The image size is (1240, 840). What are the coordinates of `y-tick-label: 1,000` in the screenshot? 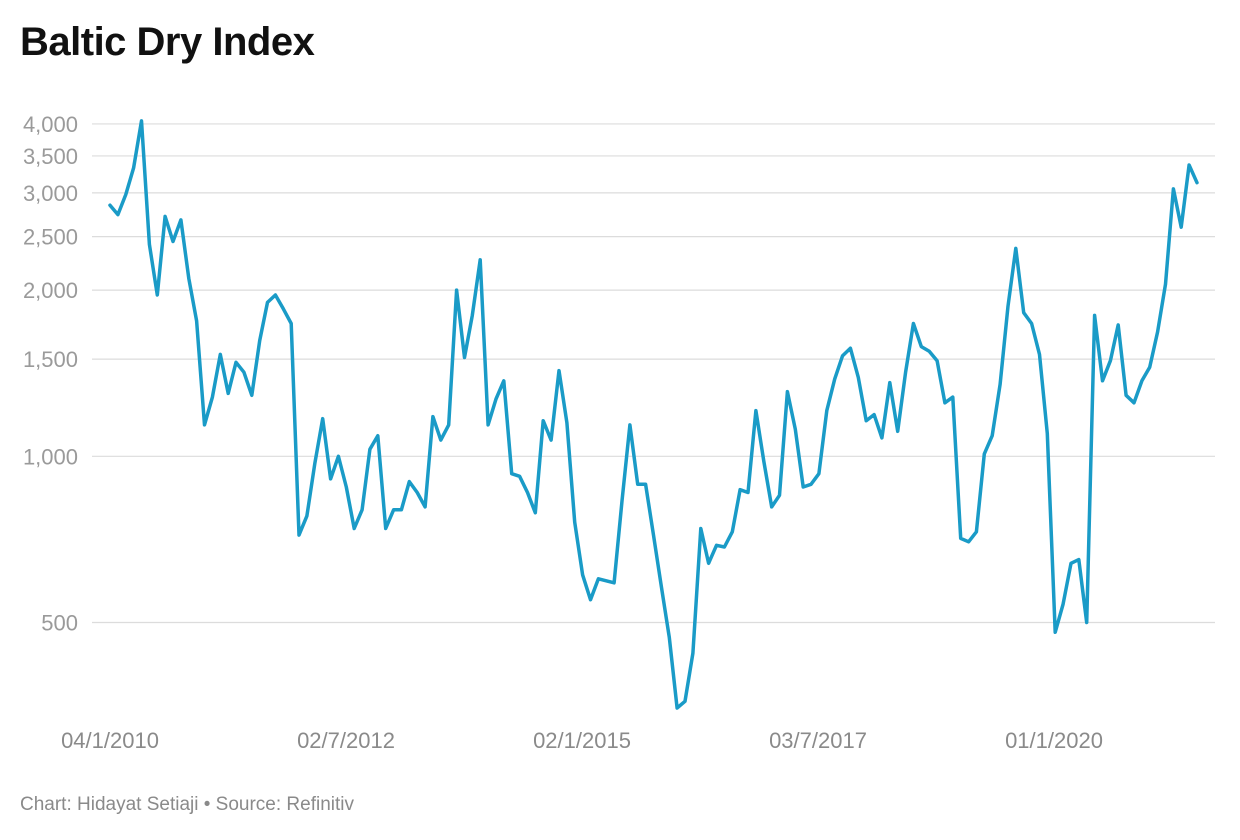 It's located at (50, 456).